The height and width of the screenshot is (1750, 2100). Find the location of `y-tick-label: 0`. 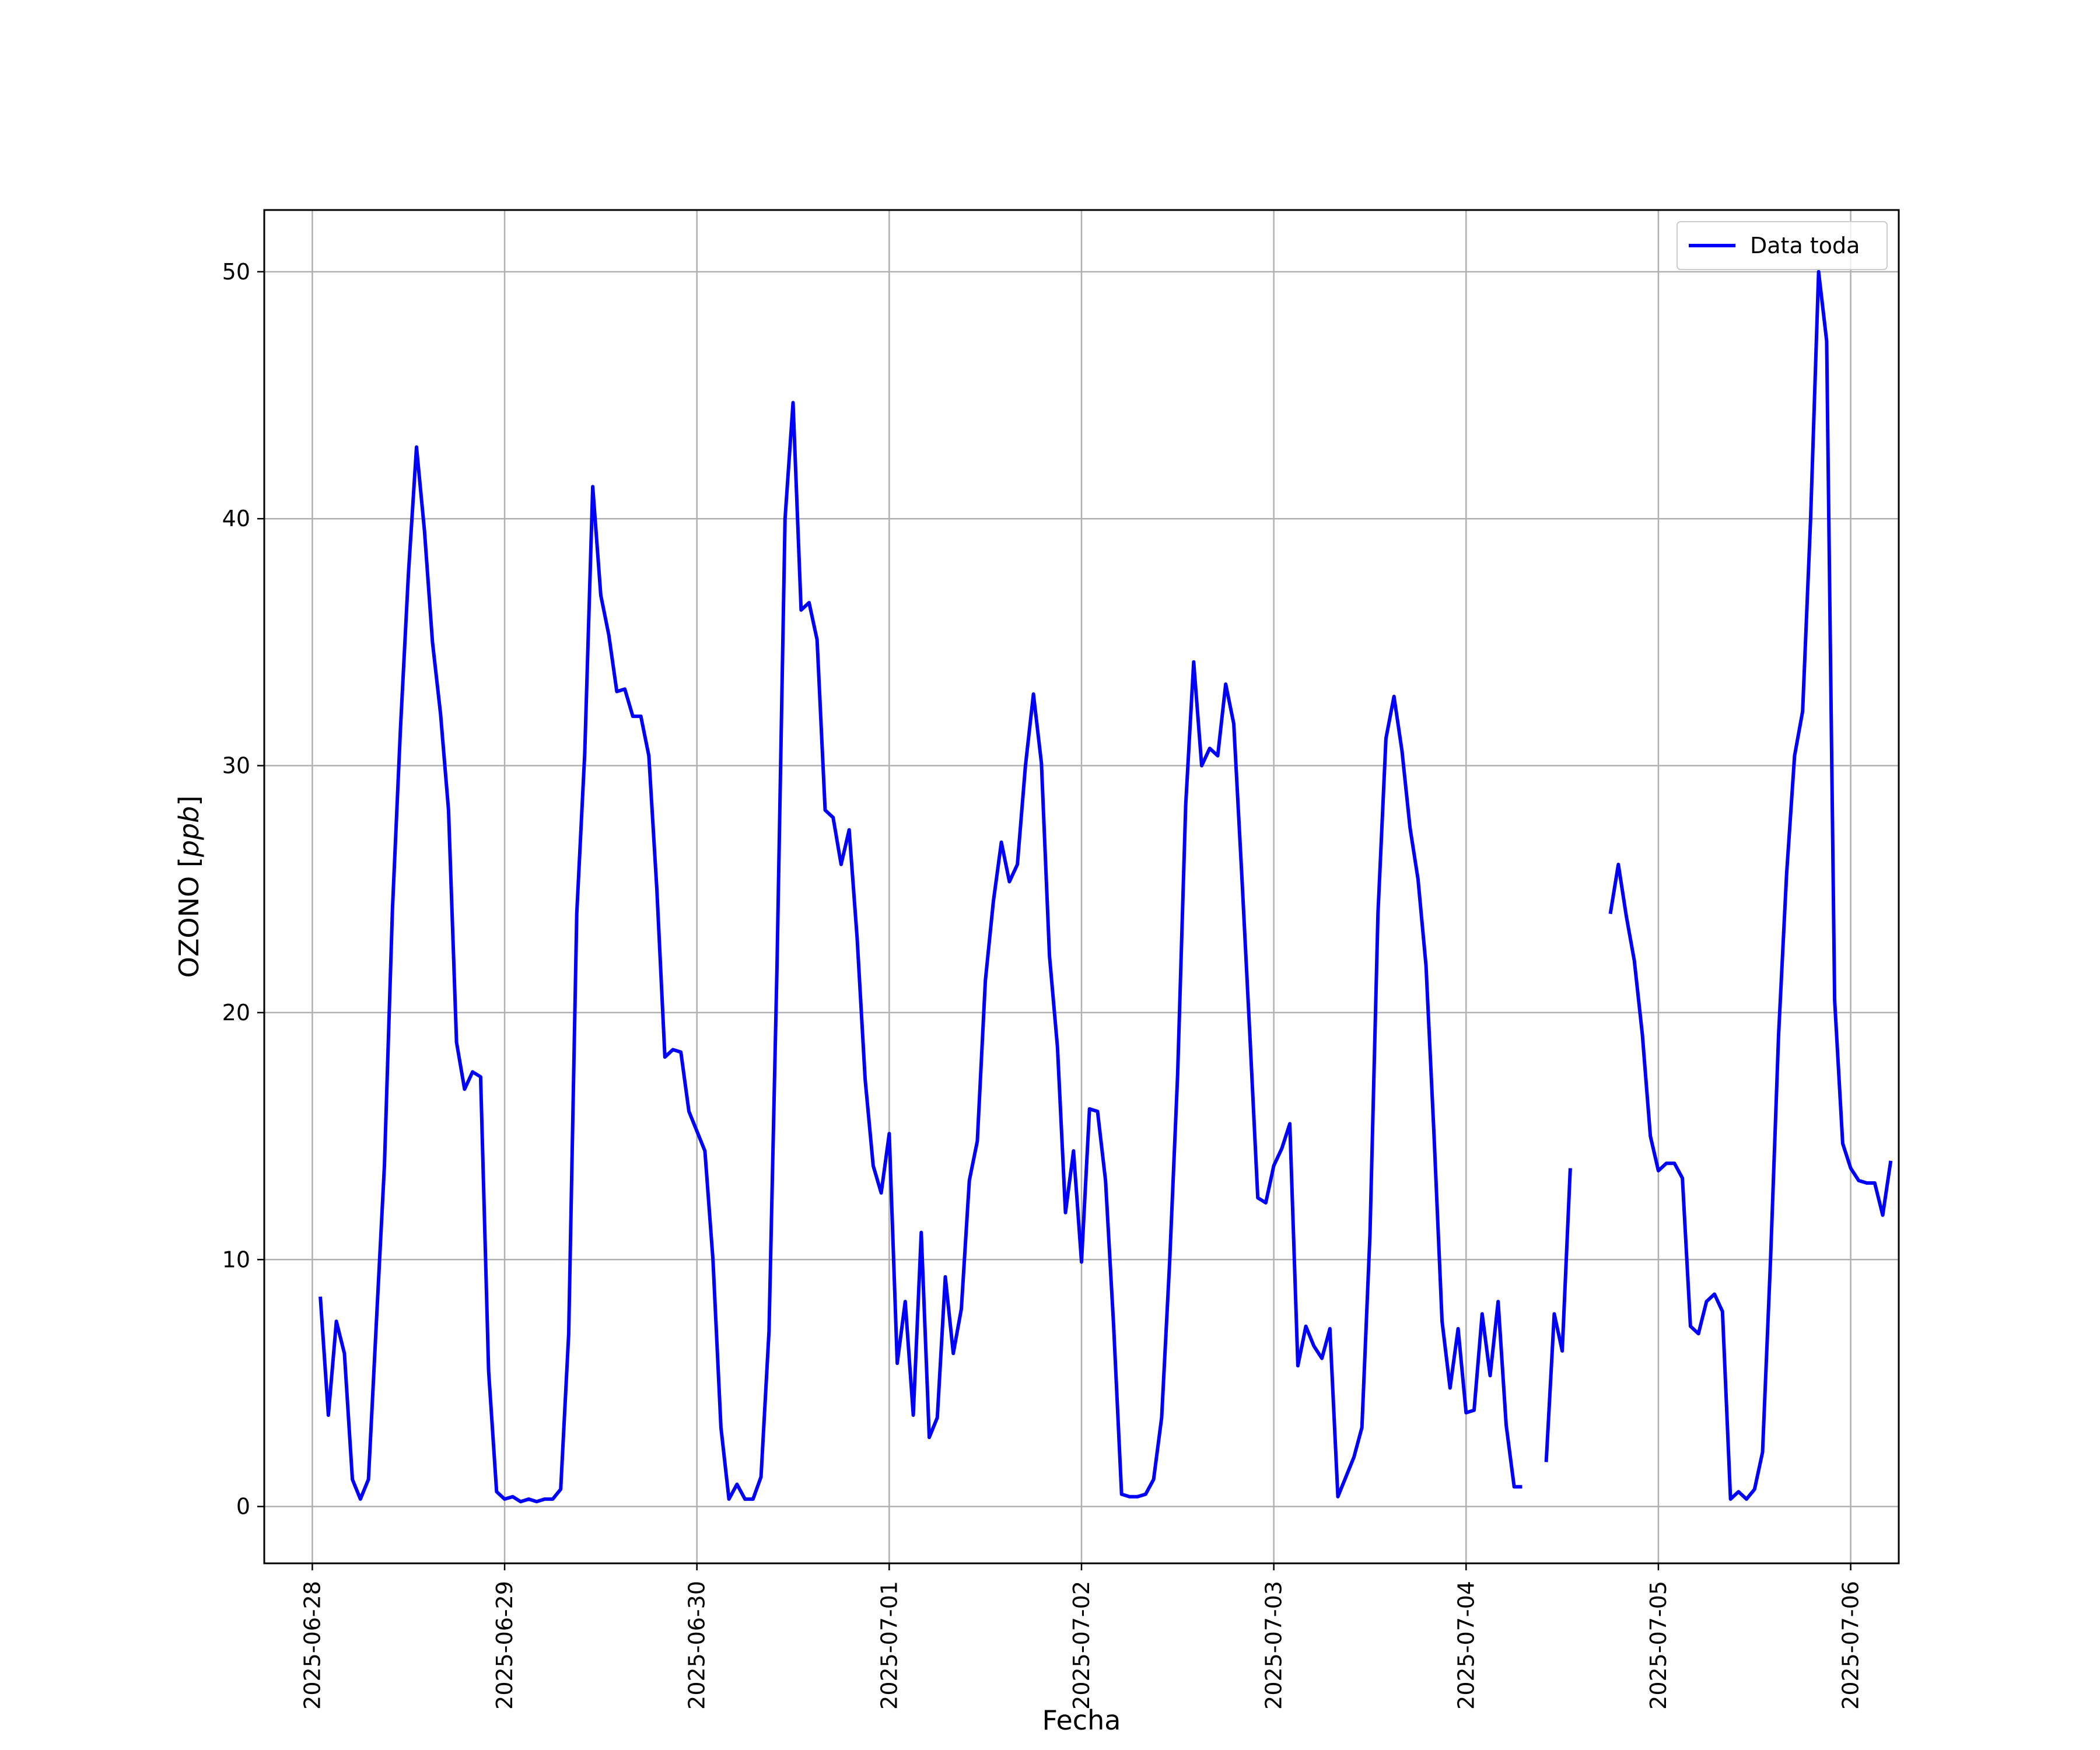

y-tick-label: 0 is located at coordinates (243, 1507).